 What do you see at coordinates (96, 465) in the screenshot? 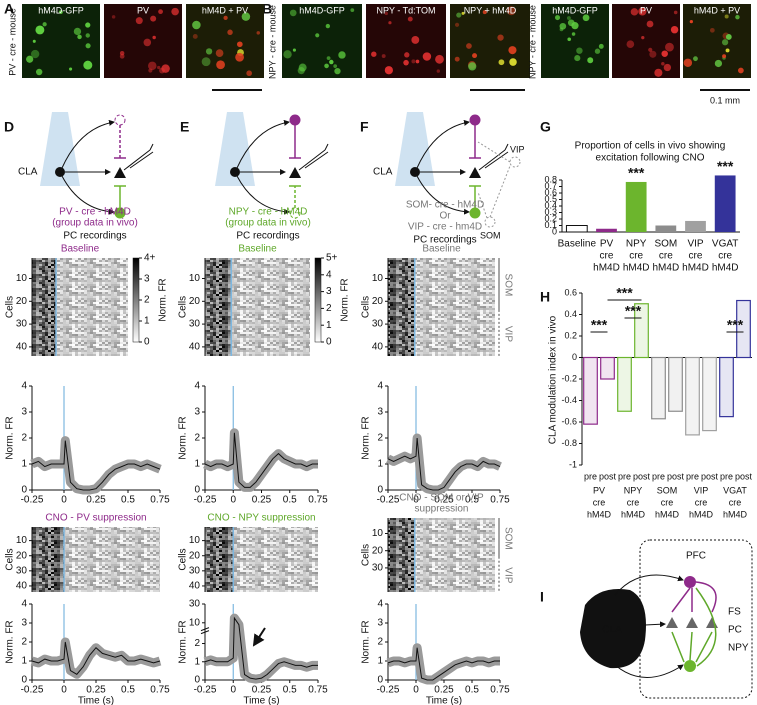
I see `mean-trace` at bounding box center [96, 465].